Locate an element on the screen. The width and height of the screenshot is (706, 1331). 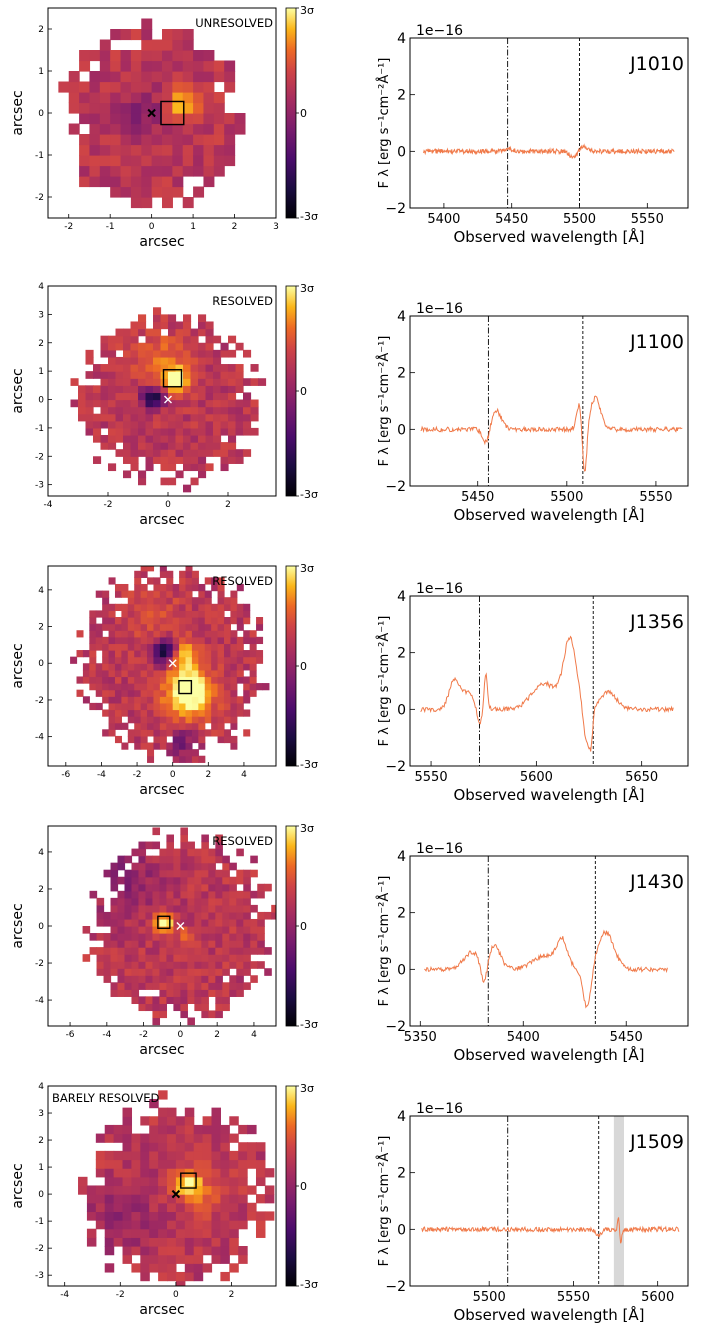
x-axis-label: arcsec is located at coordinates (161, 242).